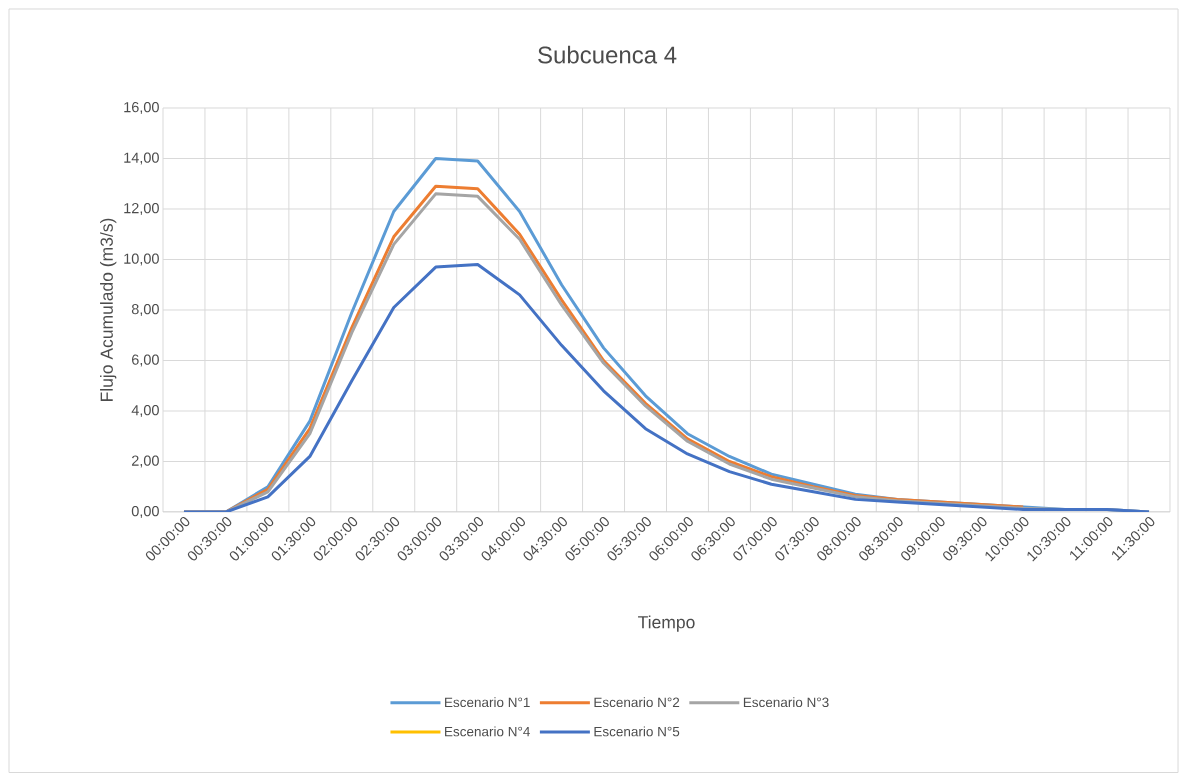 This screenshot has height=773, width=1187. Describe the element at coordinates (141, 209) in the screenshot. I see `y-tick-label: 12,00` at that location.